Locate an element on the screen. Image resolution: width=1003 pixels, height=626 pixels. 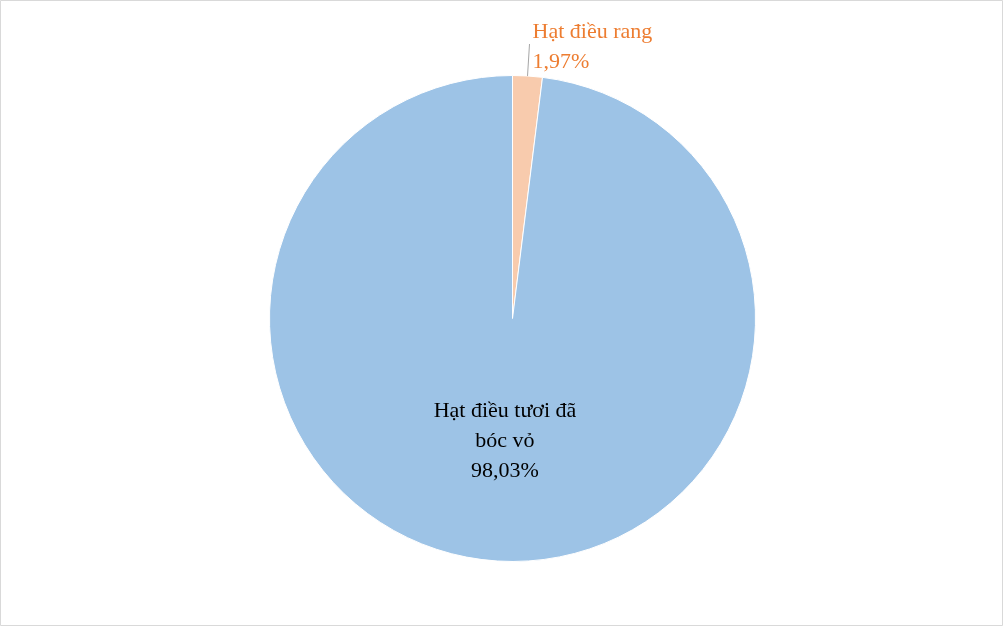
slice-label: Hạt điều rang is located at coordinates (592, 30).